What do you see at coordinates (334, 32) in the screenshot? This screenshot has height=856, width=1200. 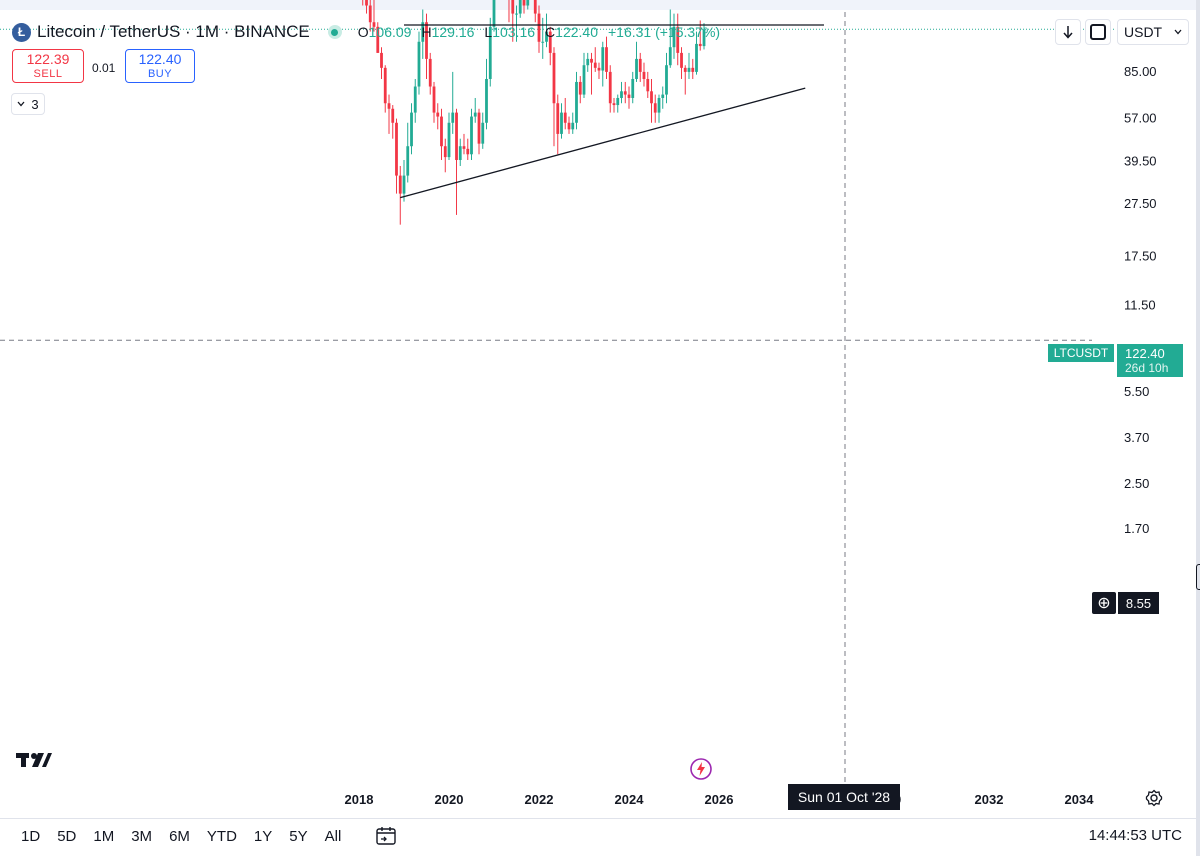 I see `market-status-icon` at bounding box center [334, 32].